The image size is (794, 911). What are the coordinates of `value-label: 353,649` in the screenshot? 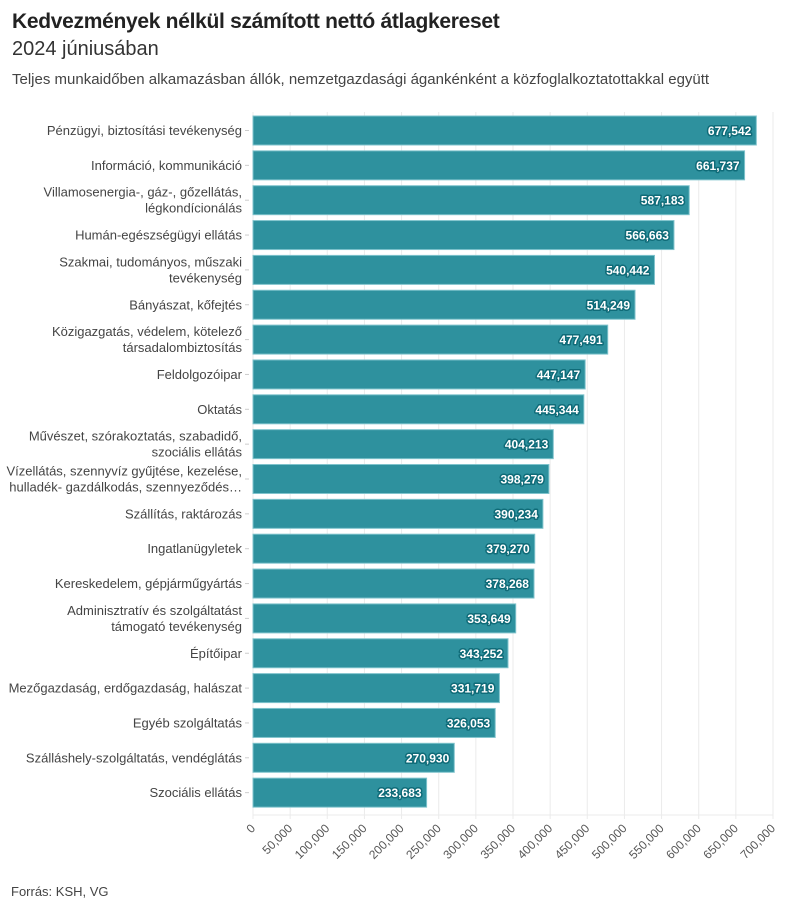 It's located at (489, 619).